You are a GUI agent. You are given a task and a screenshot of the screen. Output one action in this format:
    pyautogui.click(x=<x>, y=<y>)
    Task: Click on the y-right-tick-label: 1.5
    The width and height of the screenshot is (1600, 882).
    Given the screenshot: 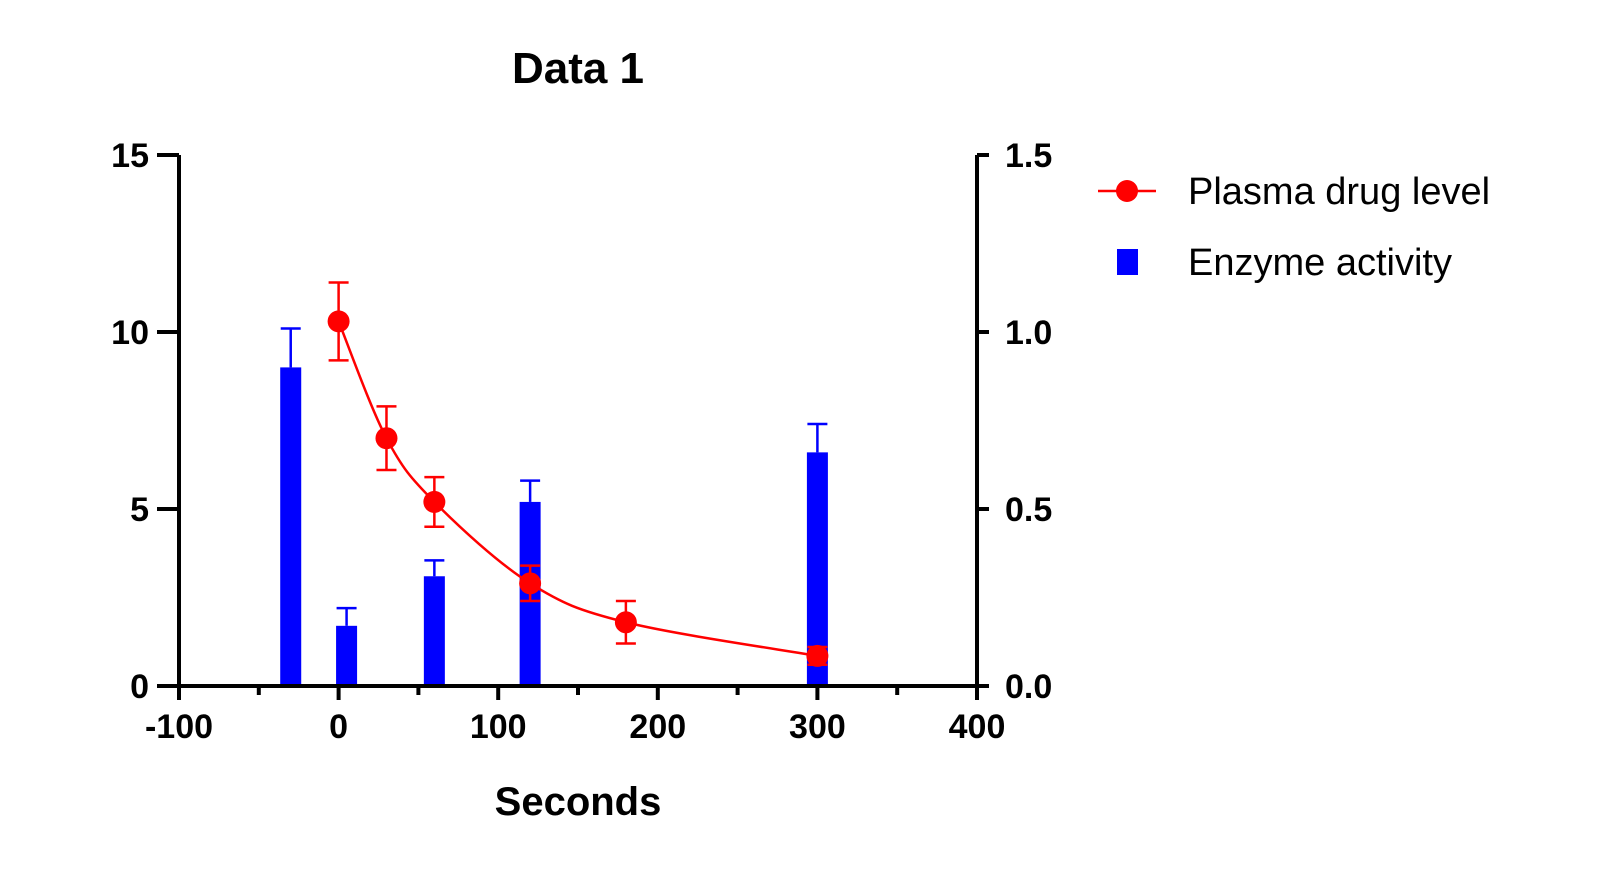 What is the action you would take?
    pyautogui.click(x=1028, y=156)
    